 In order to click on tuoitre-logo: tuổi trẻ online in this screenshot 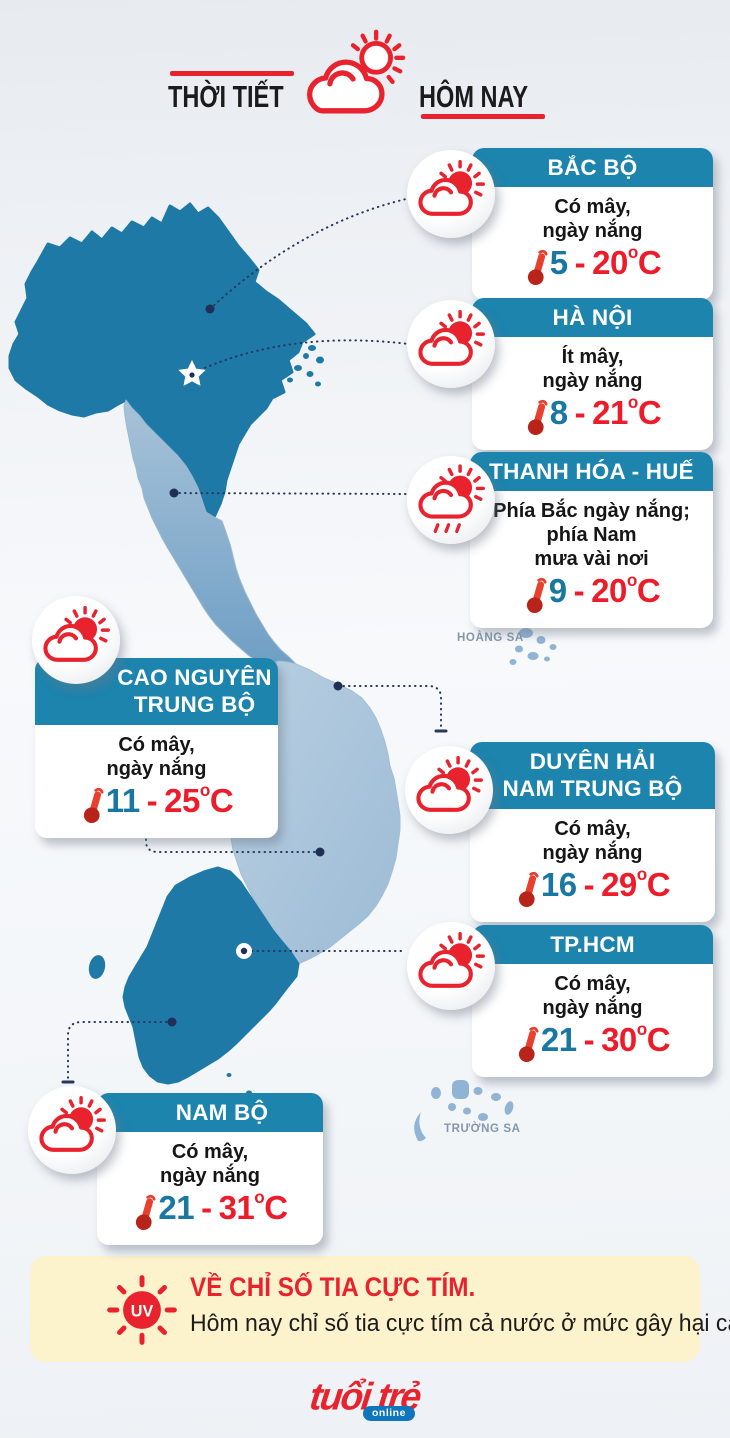, I will do `click(365, 1403)`.